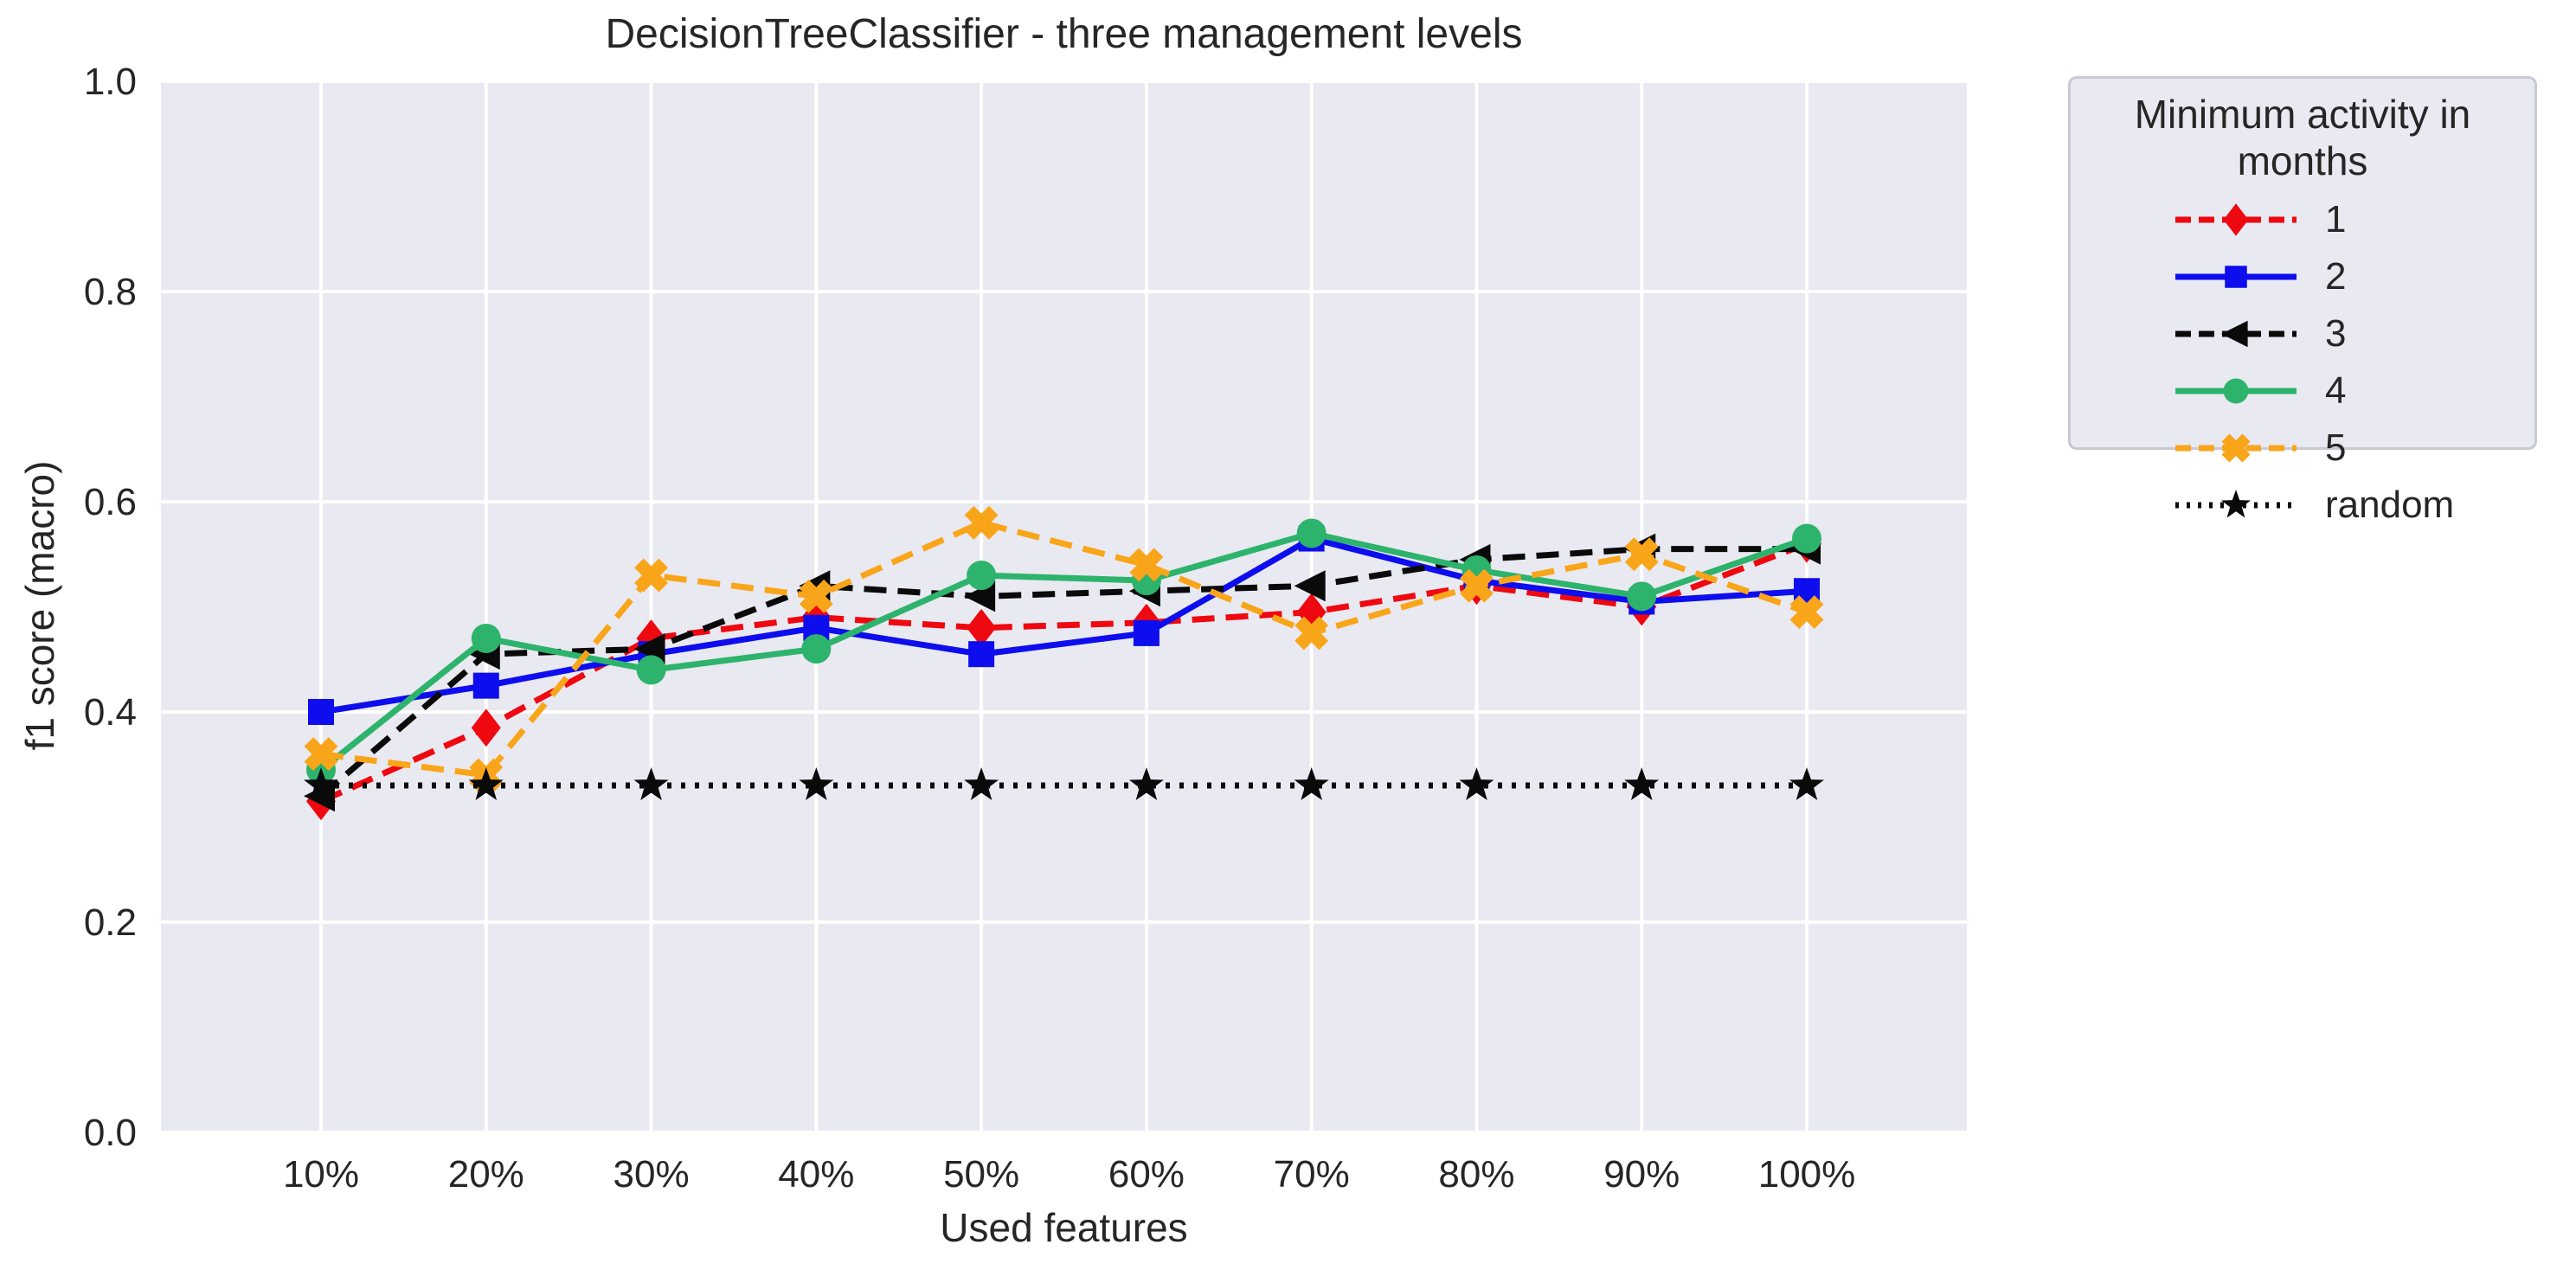  I want to click on legend-item-4: 4, so click(2302, 391).